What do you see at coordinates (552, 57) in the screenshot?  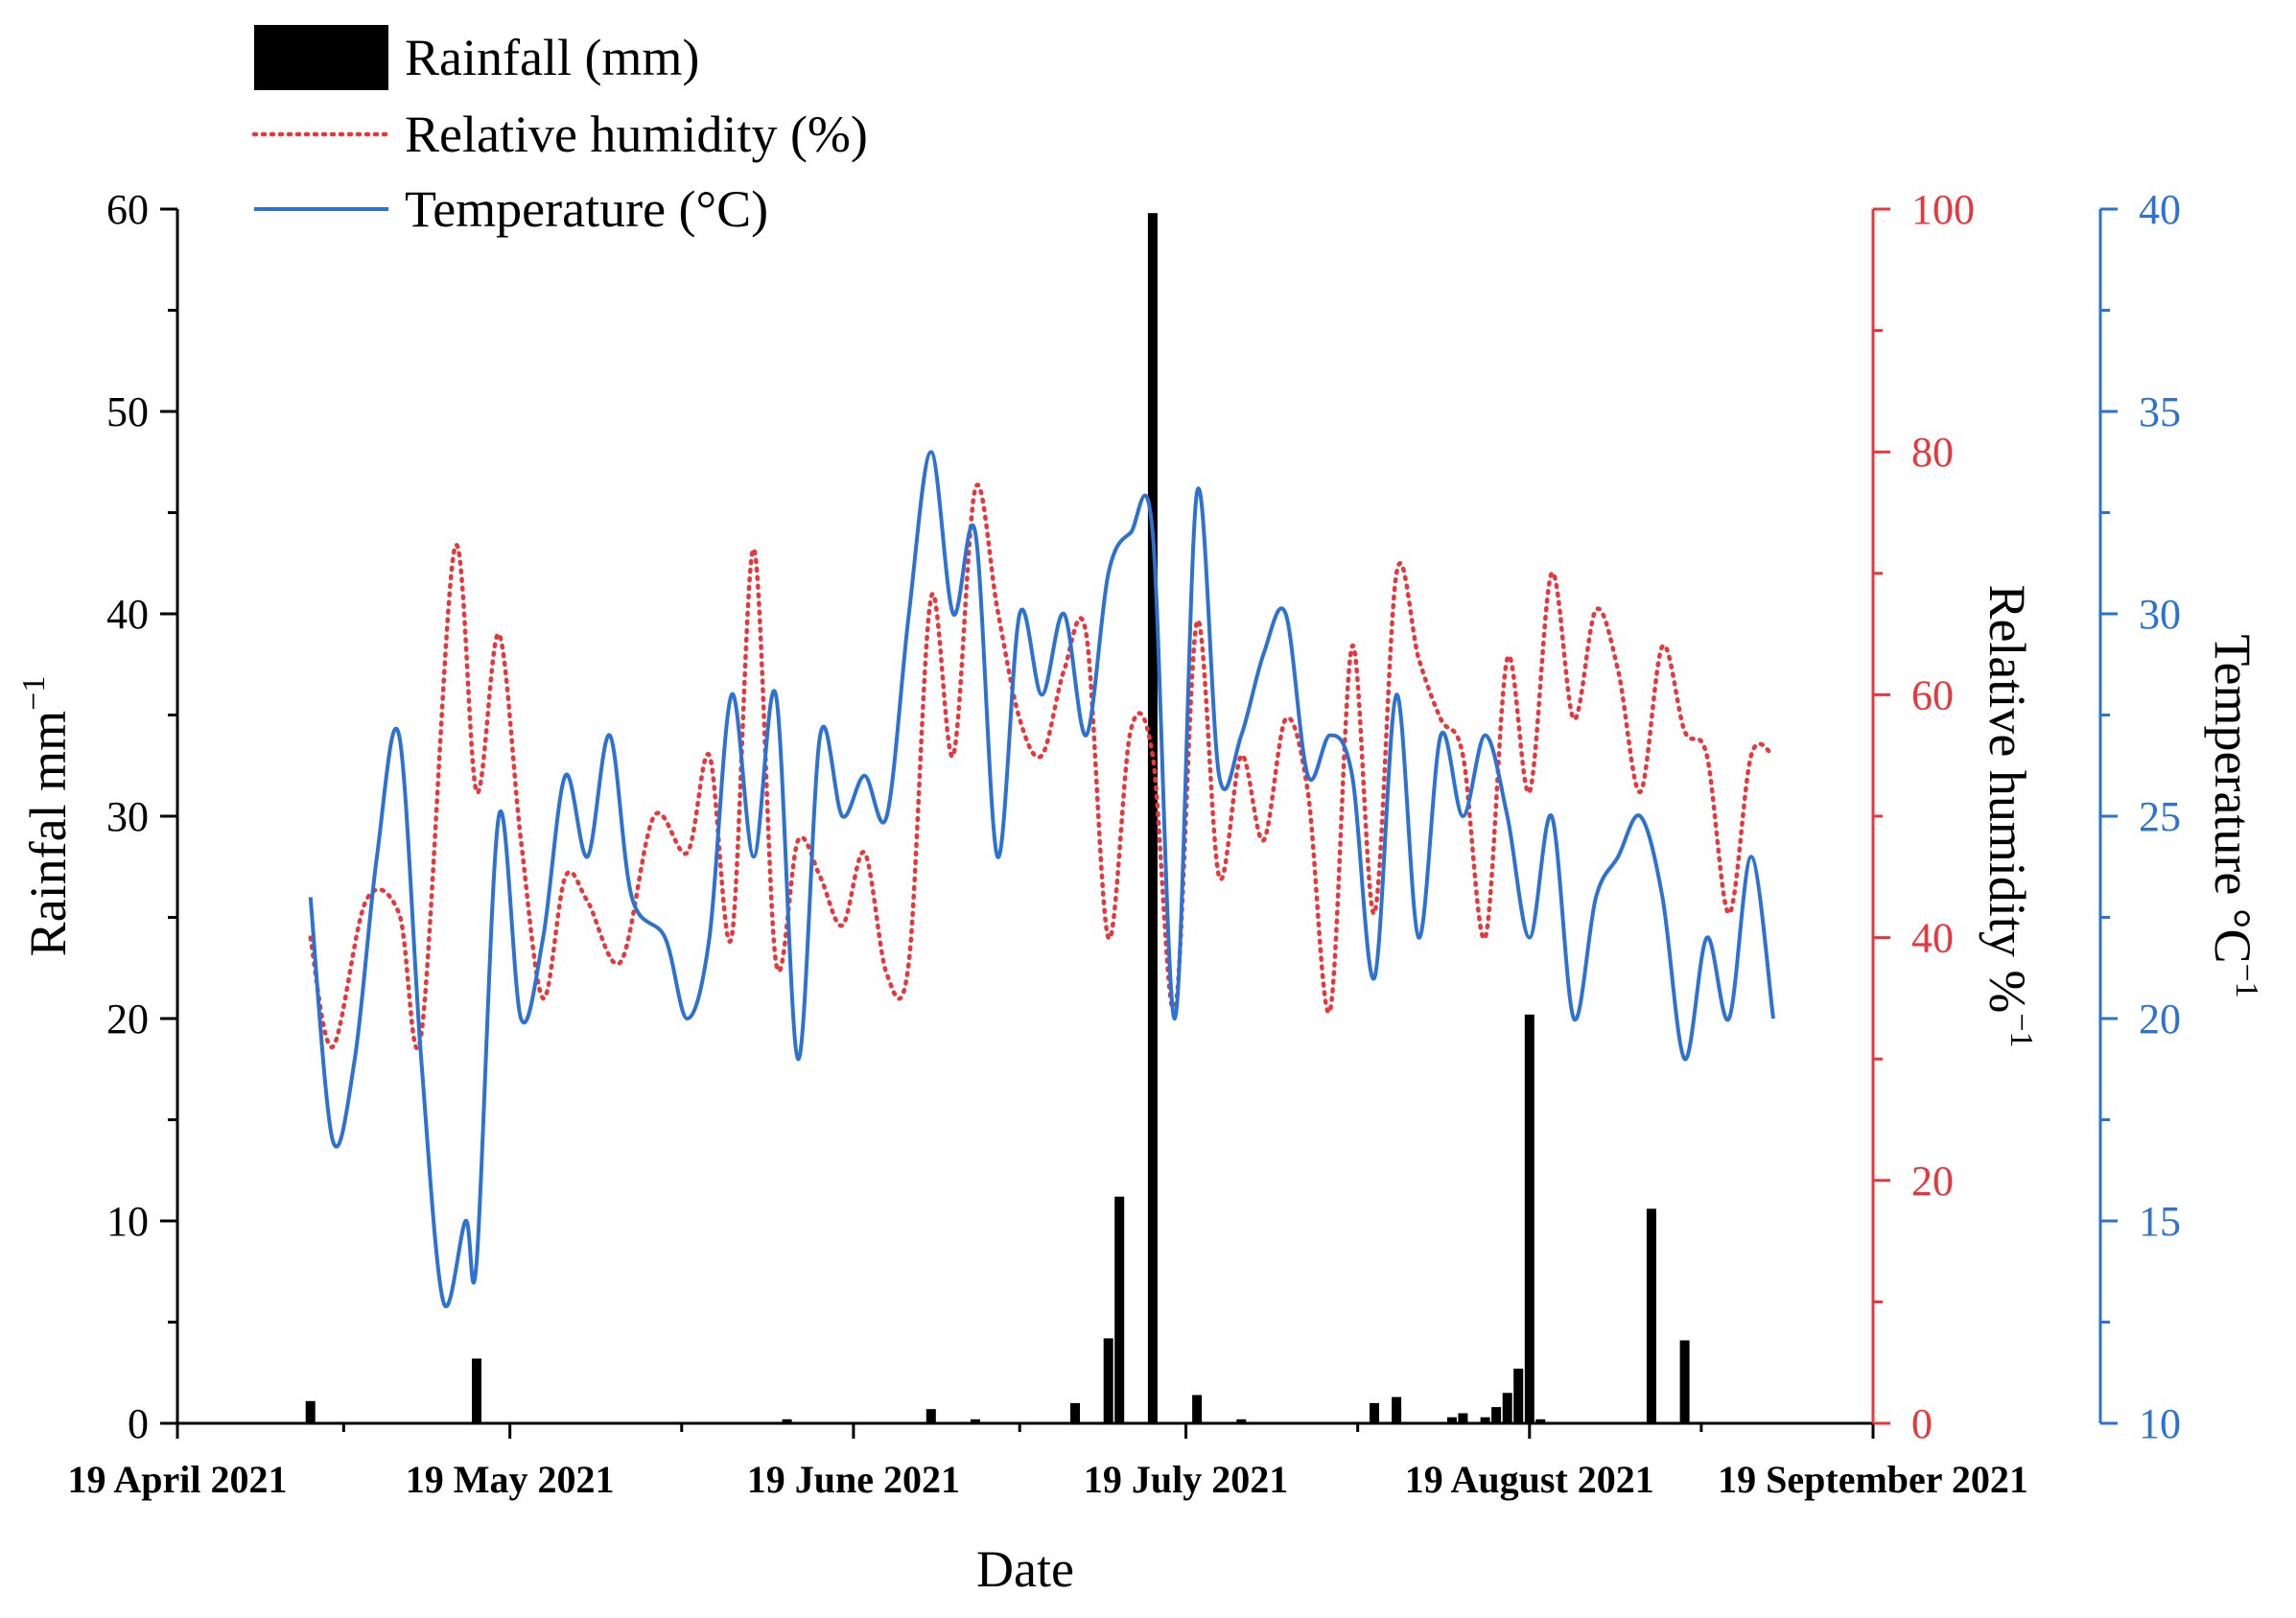 I see `legend-label: Rainfall (mm)` at bounding box center [552, 57].